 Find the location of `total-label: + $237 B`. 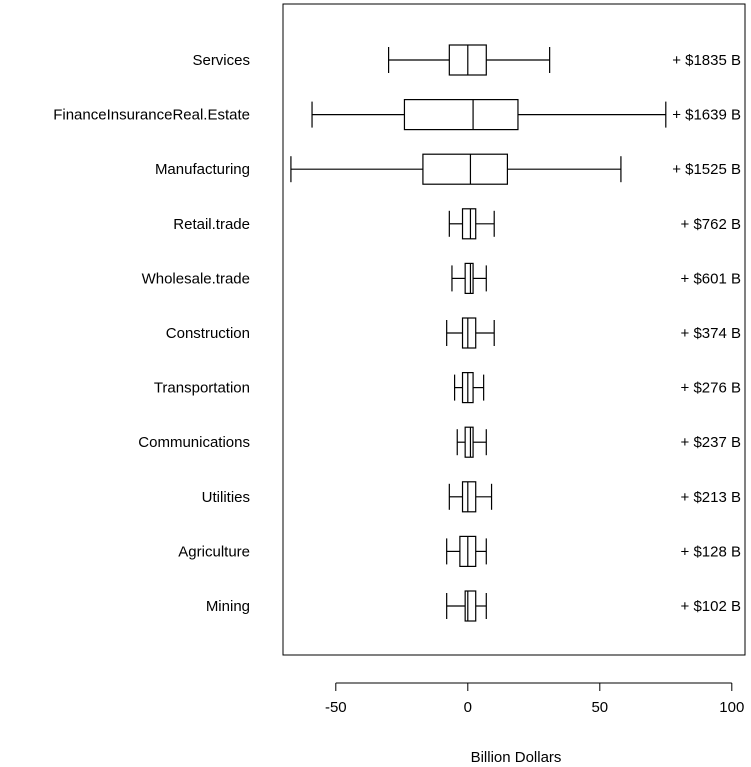

total-label: + $237 B is located at coordinates (711, 442).